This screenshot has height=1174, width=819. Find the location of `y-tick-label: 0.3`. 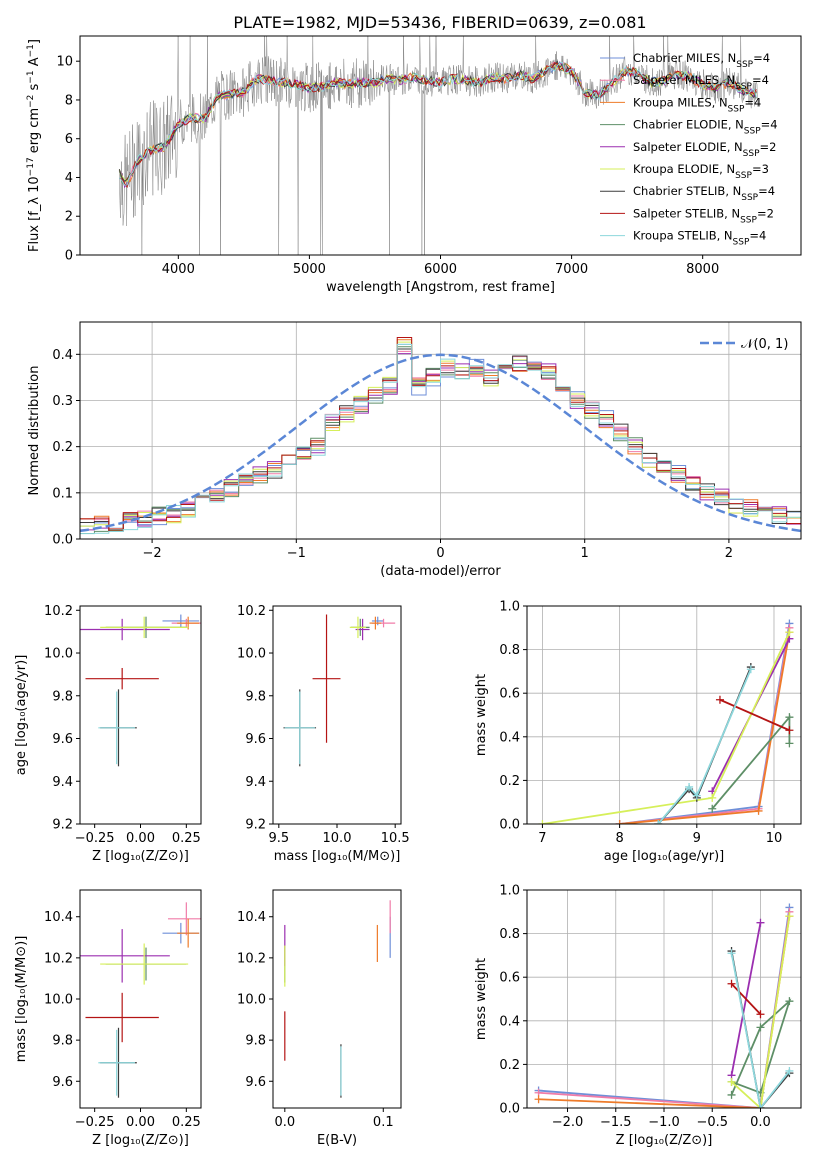

y-tick-label: 0.3 is located at coordinates (62, 401).